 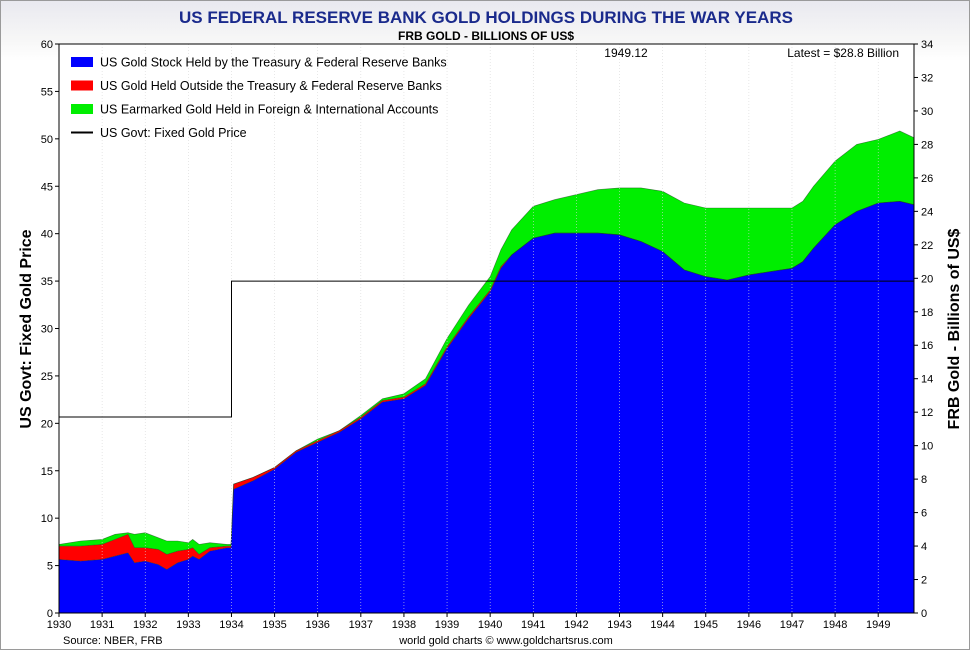 I want to click on x-tick-label: 1943, so click(x=619, y=625).